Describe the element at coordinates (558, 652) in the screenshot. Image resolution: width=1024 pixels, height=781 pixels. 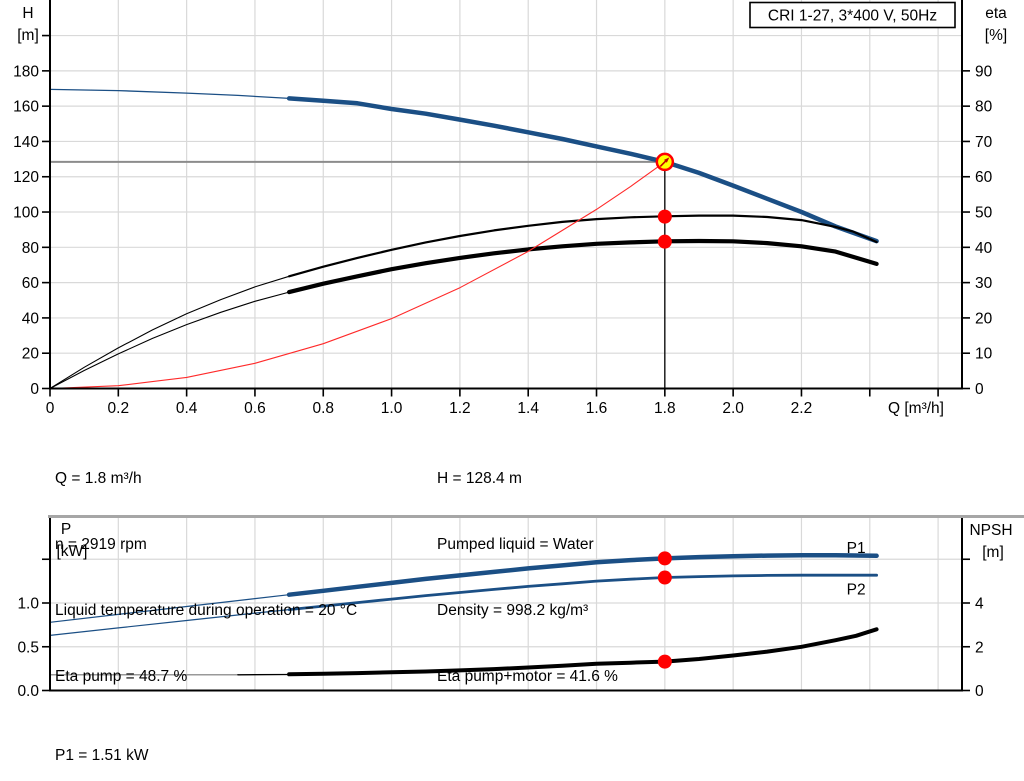
I see `npsh-curve-main` at that location.